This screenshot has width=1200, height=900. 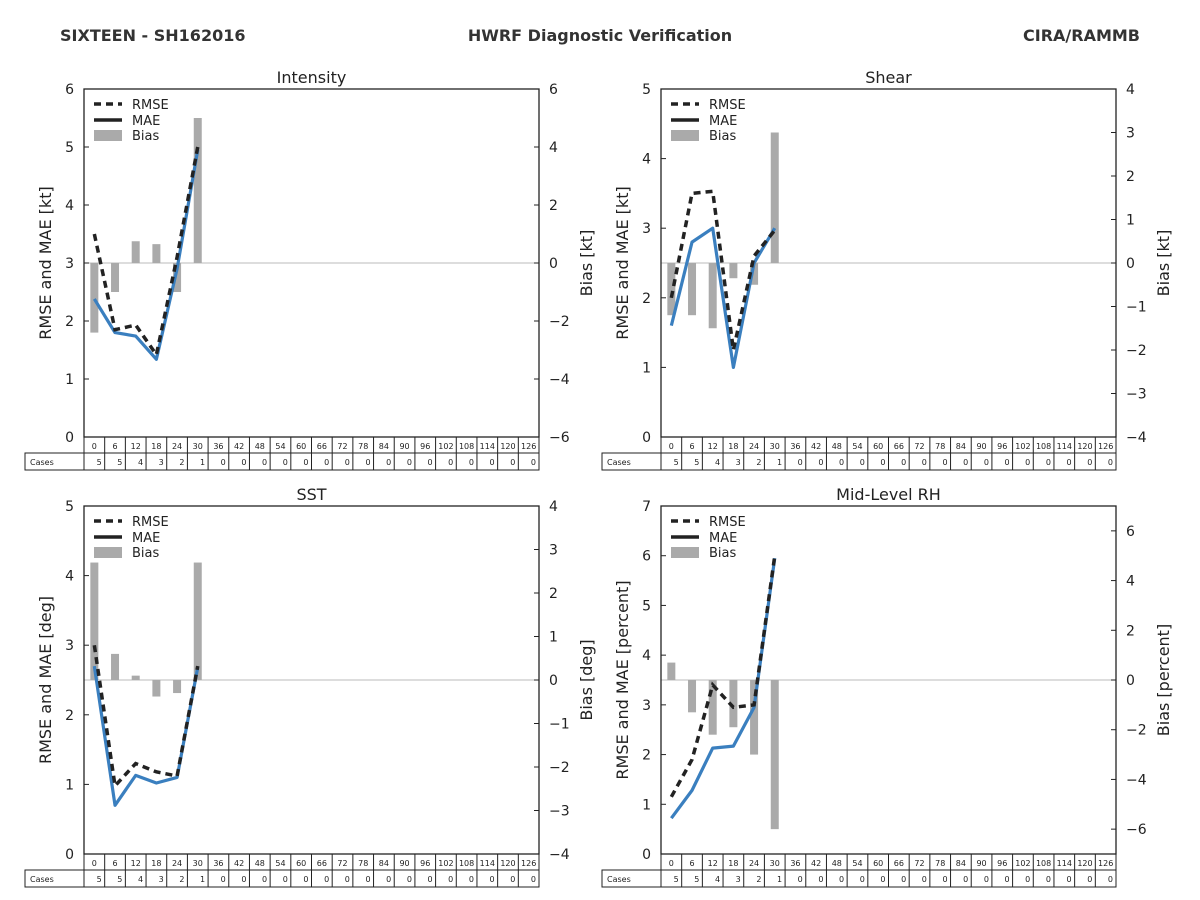 What do you see at coordinates (150, 522) in the screenshot?
I see `legend-rmse-label: RMSE` at bounding box center [150, 522].